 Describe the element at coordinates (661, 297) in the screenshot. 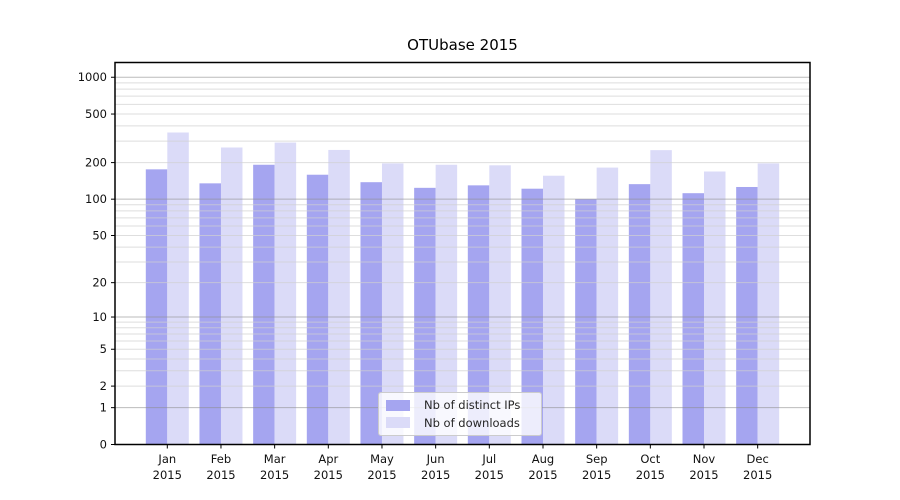

I see `bar-nb-of-downloads-oct` at that location.